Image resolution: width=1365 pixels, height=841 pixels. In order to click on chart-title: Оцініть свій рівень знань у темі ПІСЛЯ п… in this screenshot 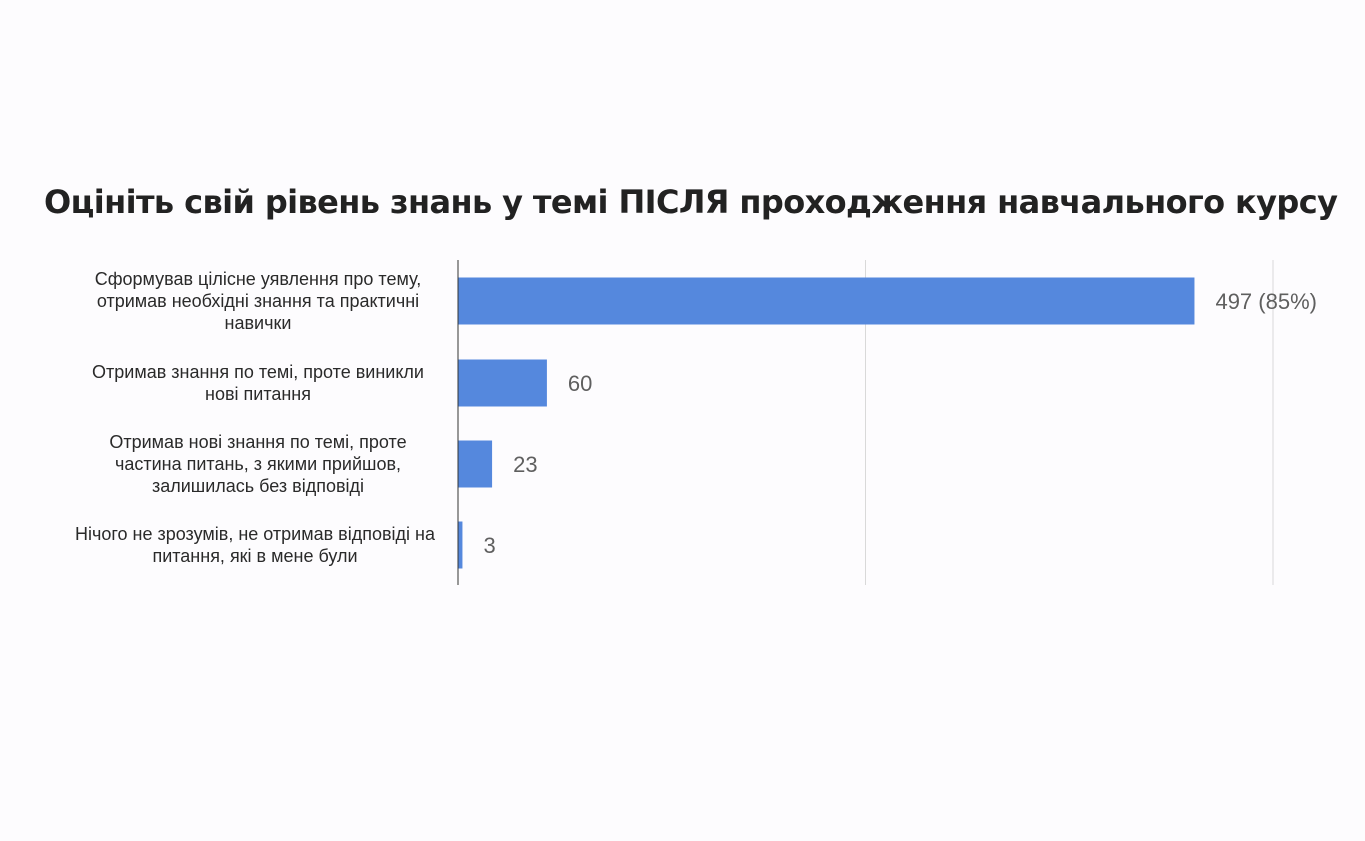, I will do `click(691, 202)`.